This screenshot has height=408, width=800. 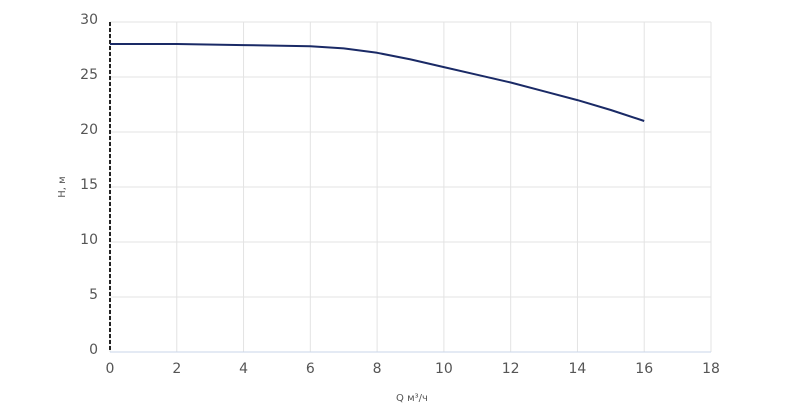 I want to click on y-tick-label: 0, so click(x=93, y=350).